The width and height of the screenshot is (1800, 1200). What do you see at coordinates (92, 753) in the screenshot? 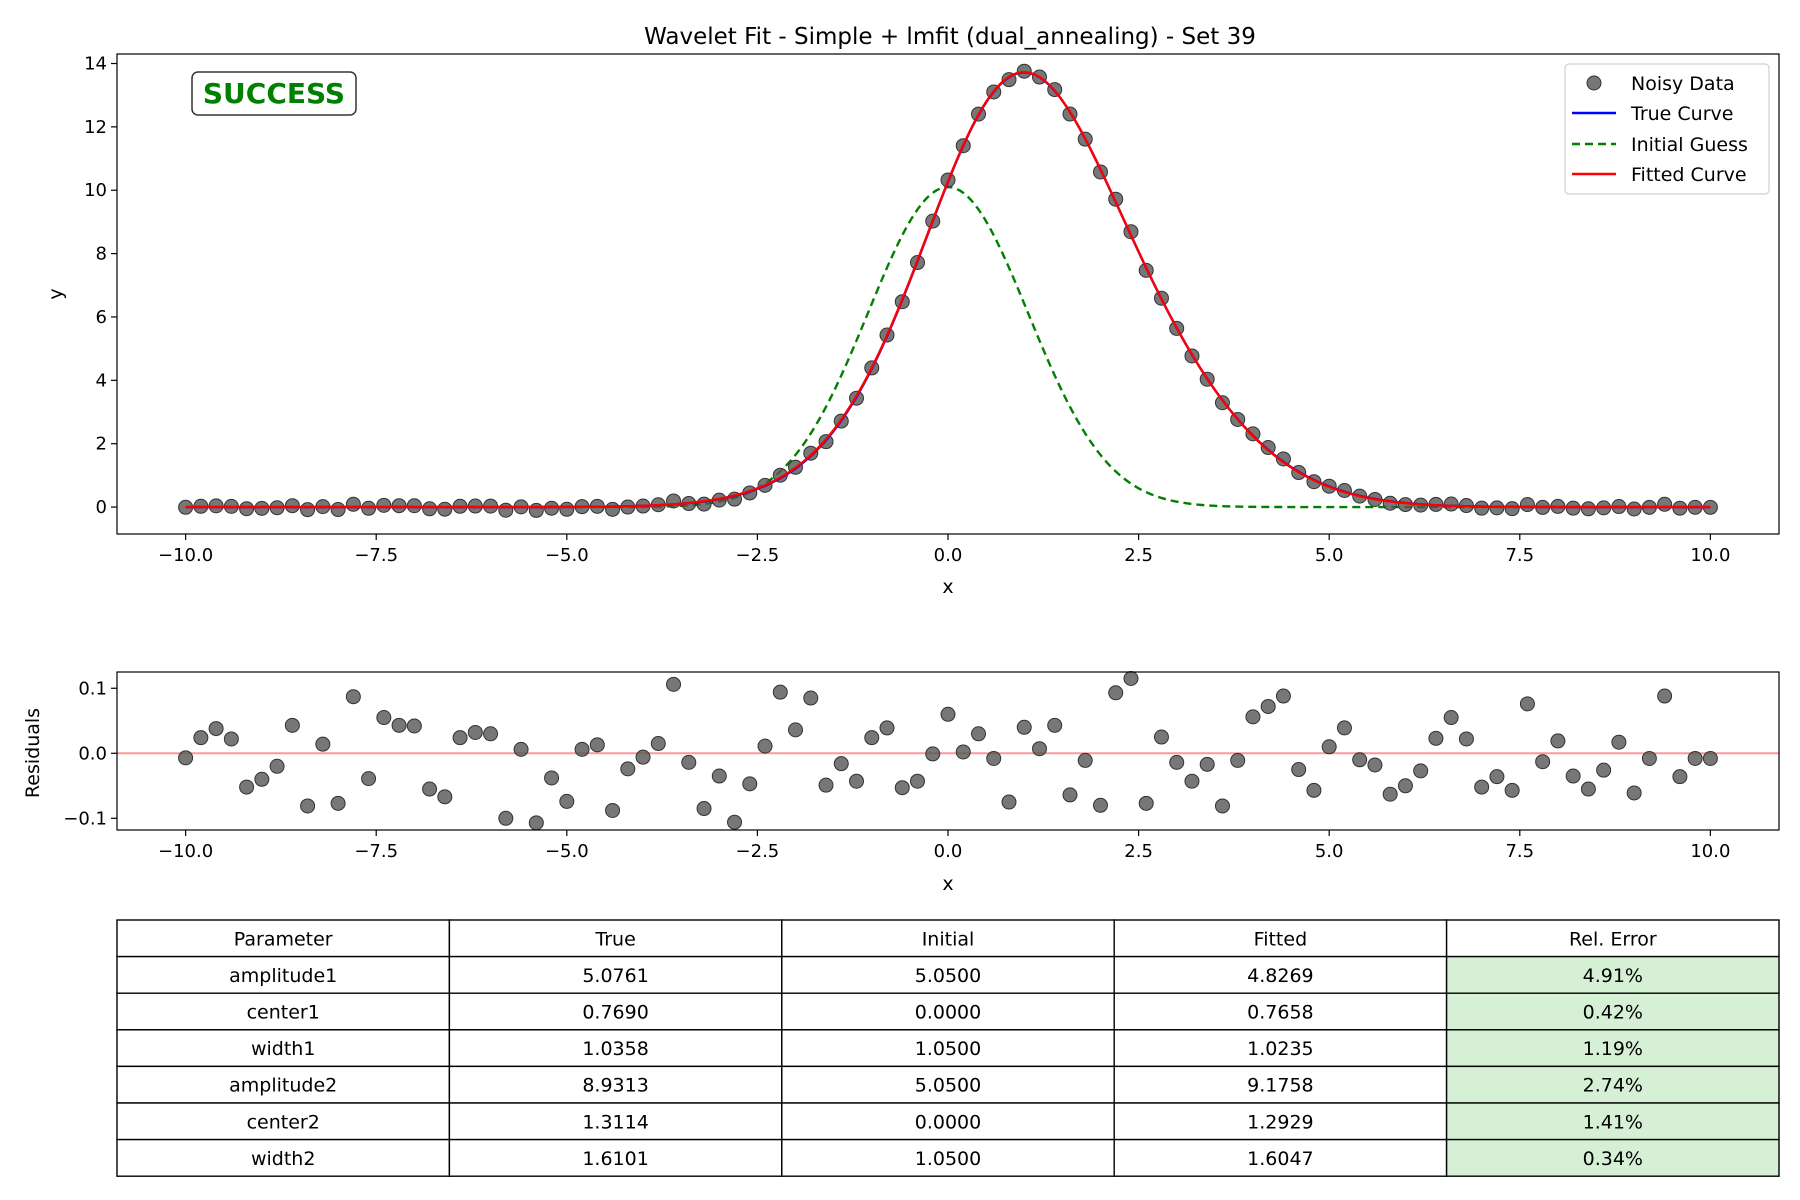
I see `residuals-y-tick-label: 0.0` at bounding box center [92, 753].